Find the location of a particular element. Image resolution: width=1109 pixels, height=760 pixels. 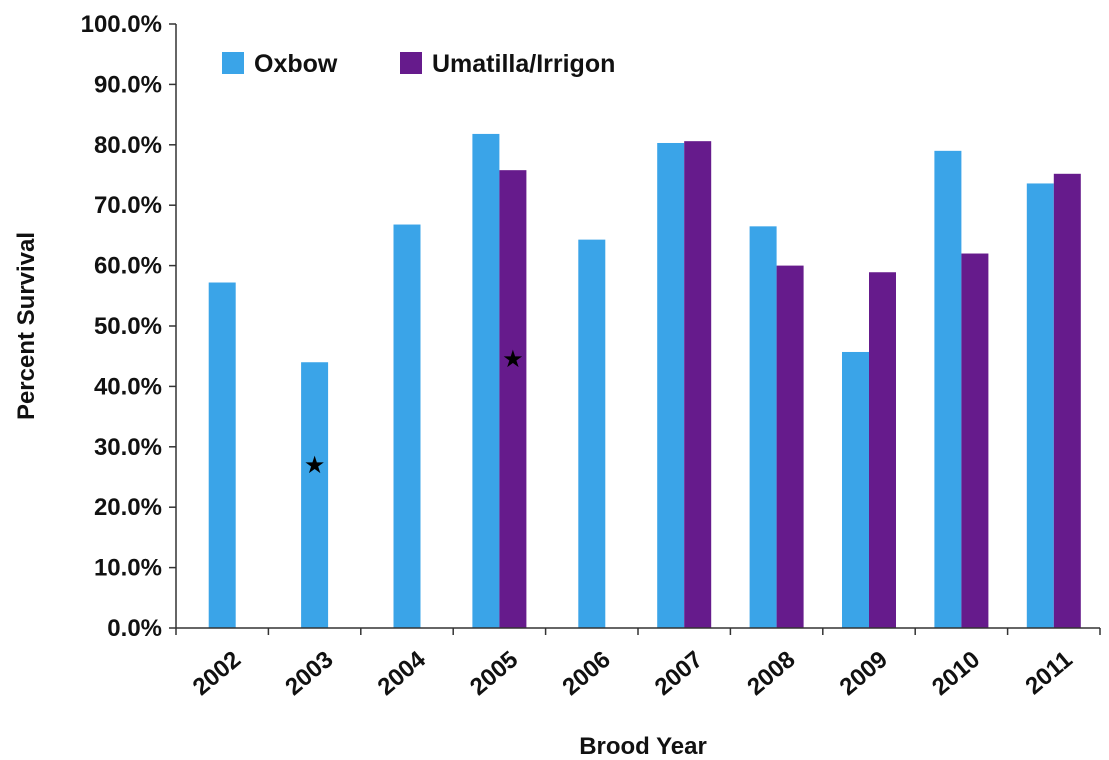

y-axis-title: Percent Survival is located at coordinates (26, 326).